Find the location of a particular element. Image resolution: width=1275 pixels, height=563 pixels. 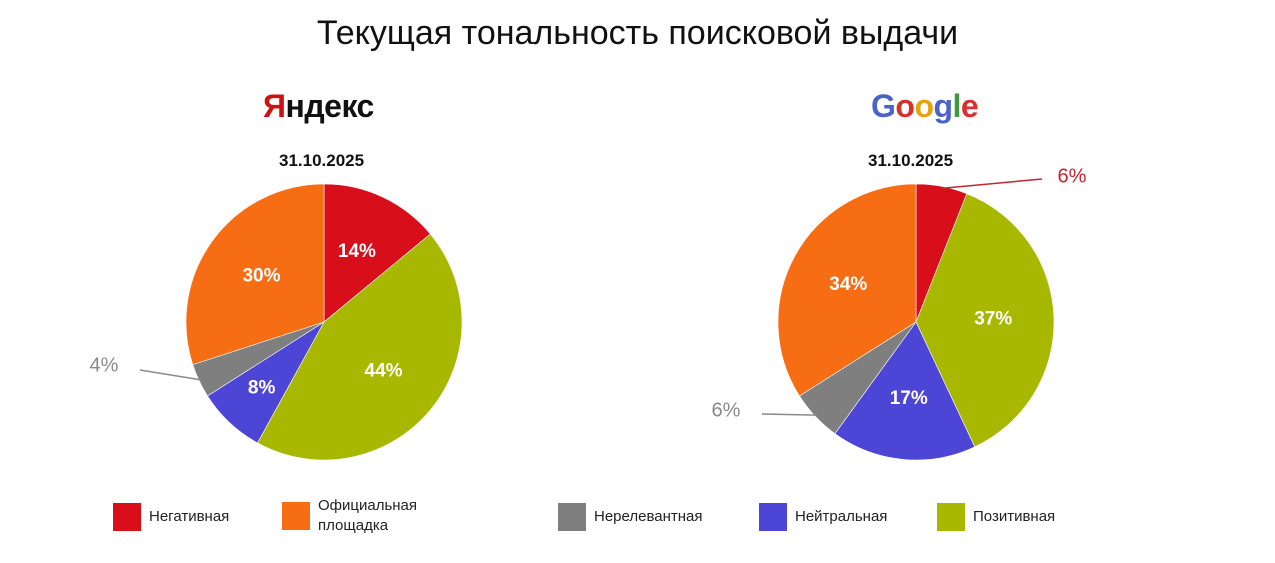

yandex-slice-label: 44% is located at coordinates (384, 370).